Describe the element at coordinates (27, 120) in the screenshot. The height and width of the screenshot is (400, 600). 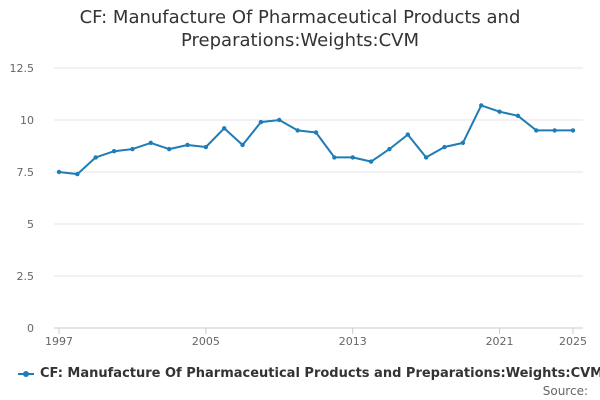
I see `y-tick-label: 10` at that location.